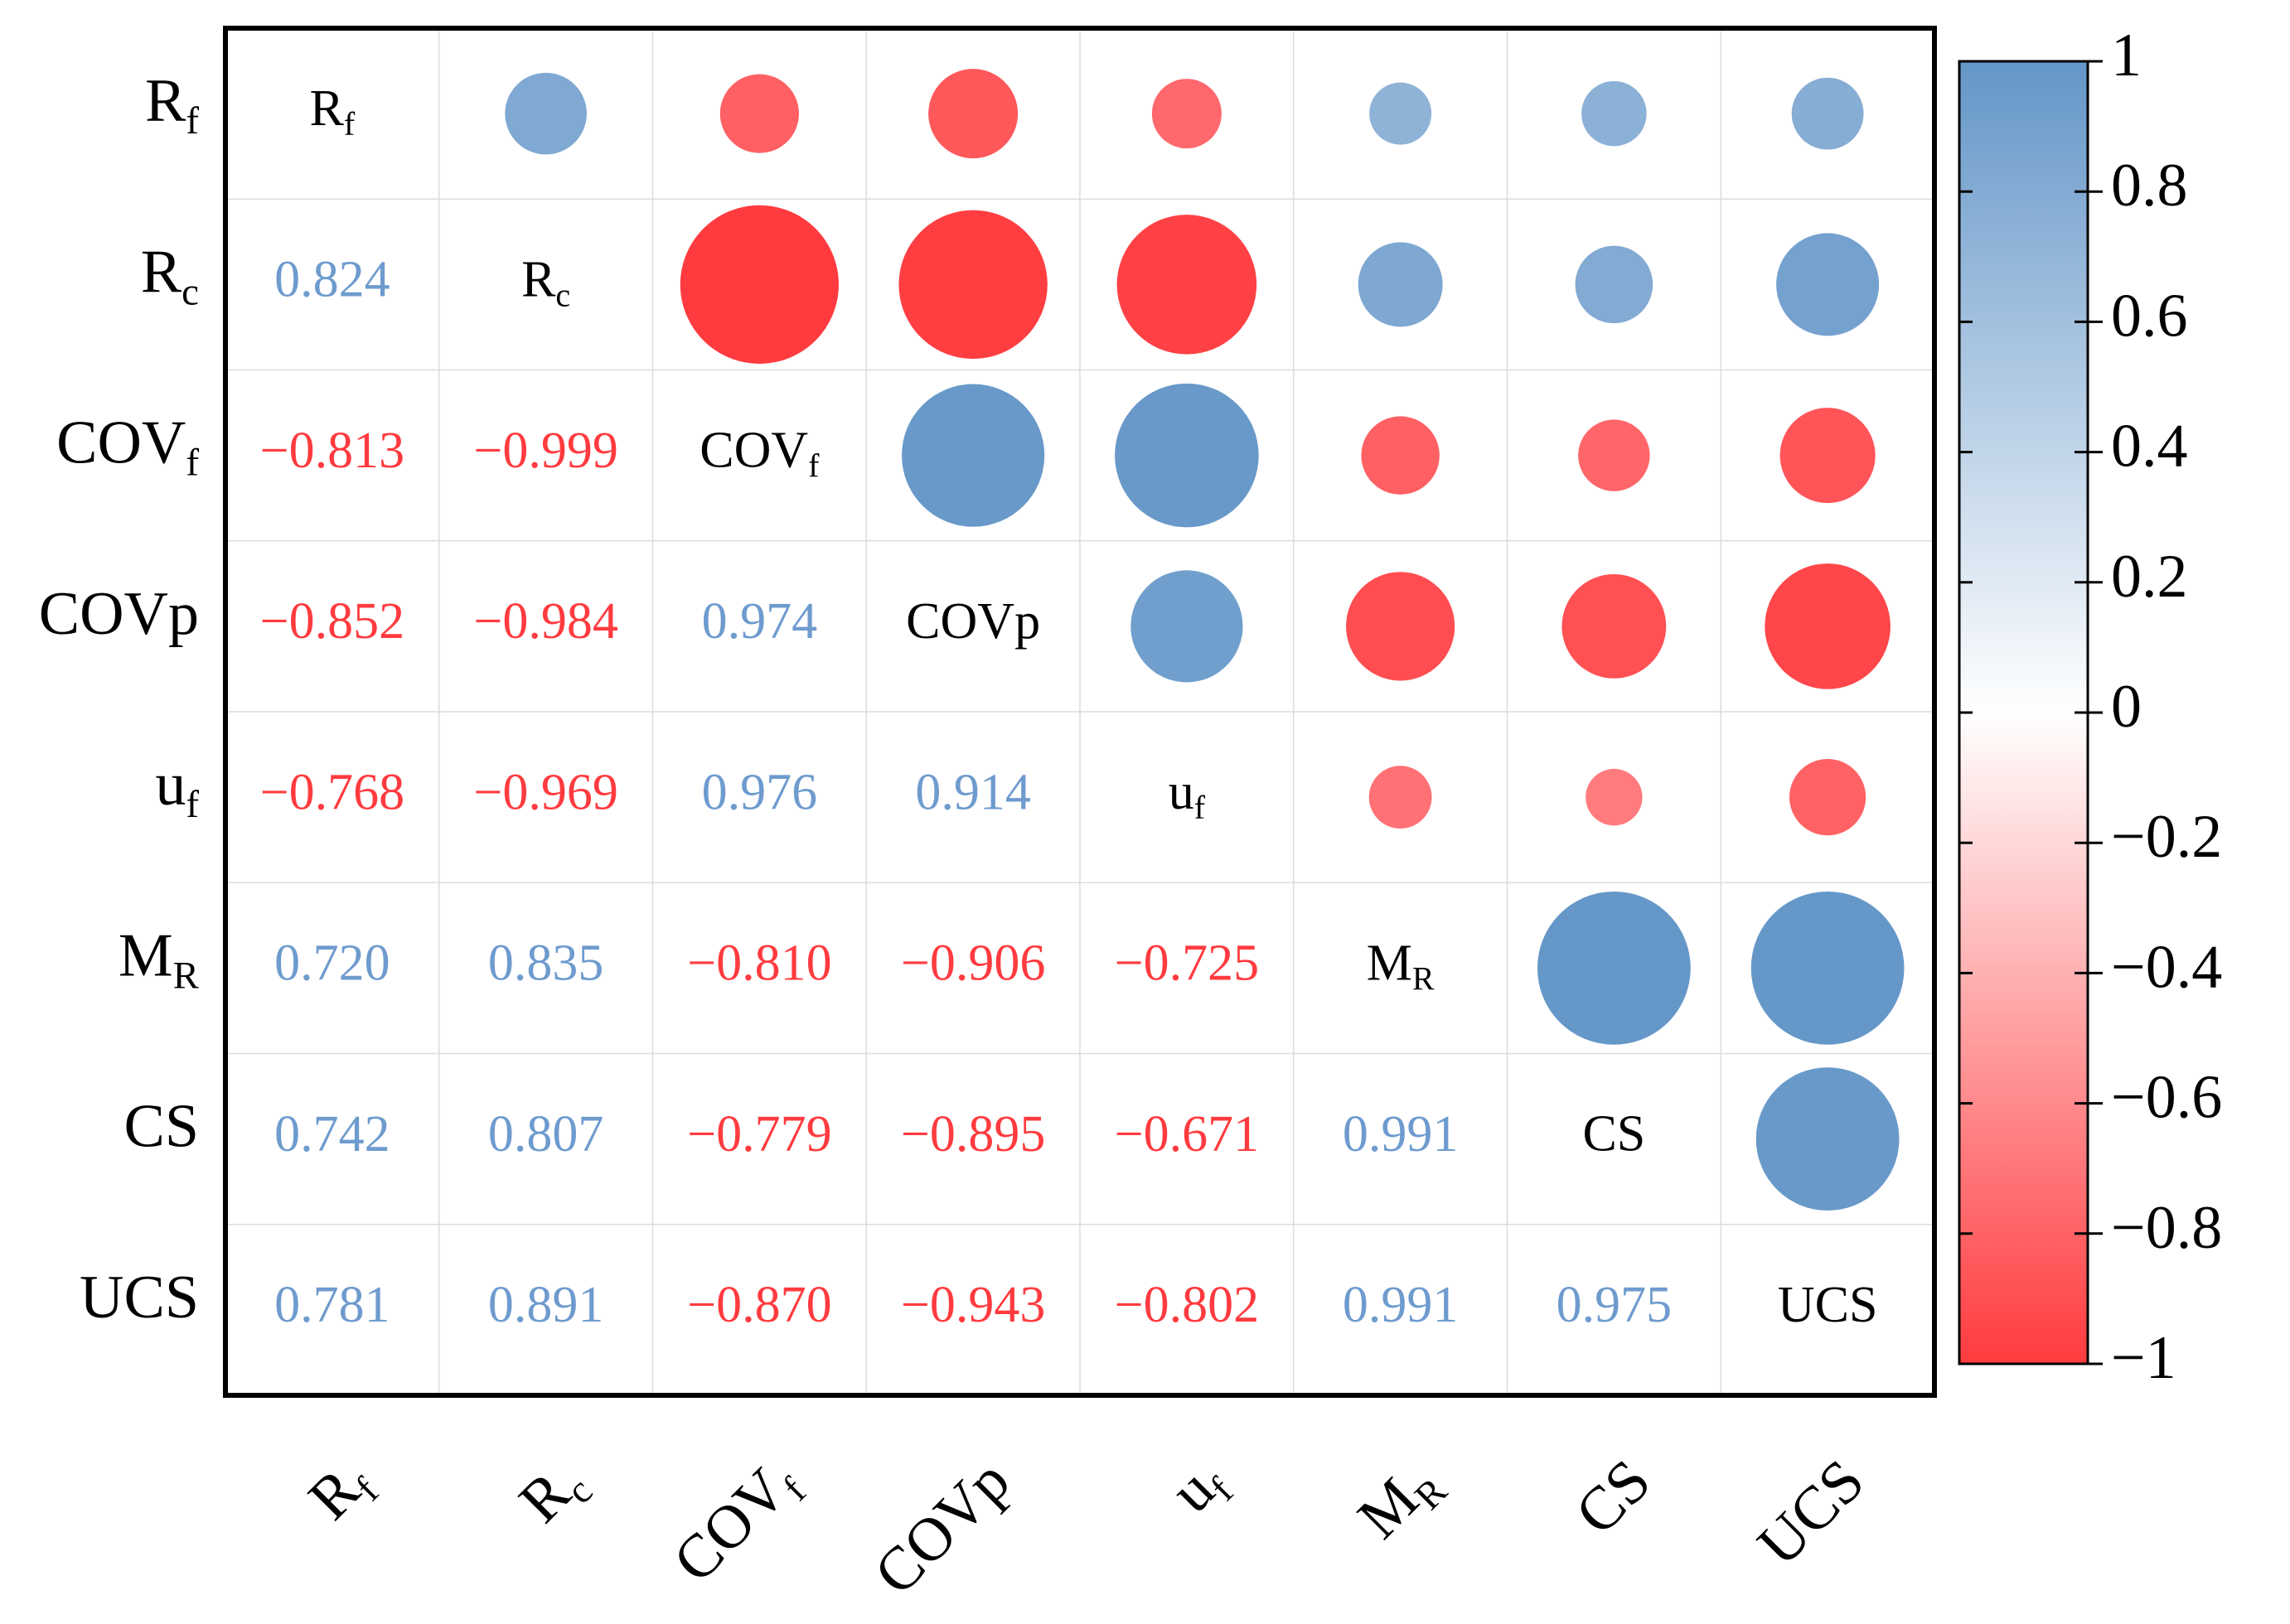  Describe the element at coordinates (172, 105) in the screenshot. I see `row-label: Rf` at that location.